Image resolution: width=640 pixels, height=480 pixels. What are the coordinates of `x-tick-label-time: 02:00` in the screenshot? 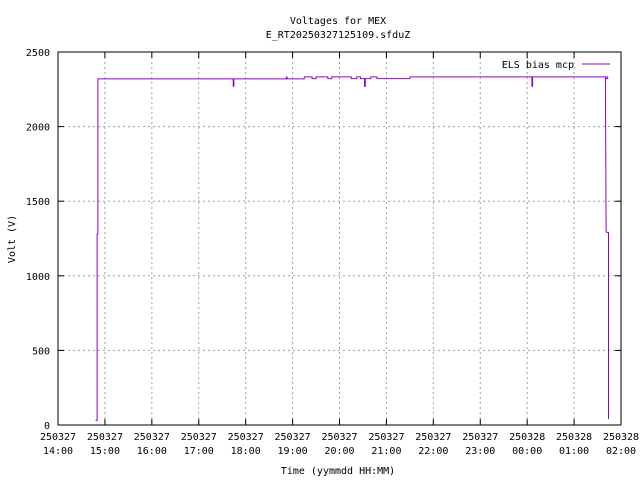 It's located at (621, 451).